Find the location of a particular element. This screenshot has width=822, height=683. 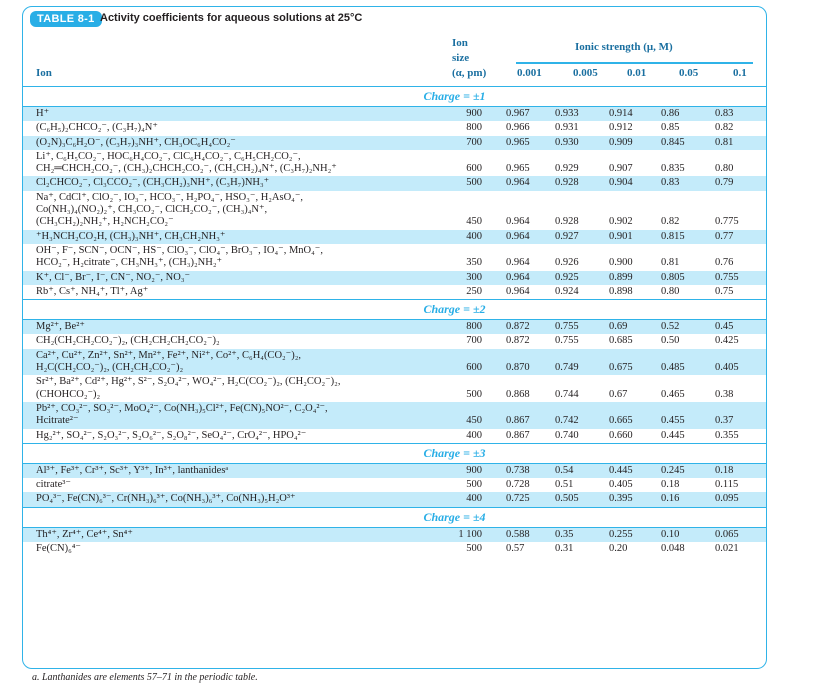

activity-coefficient-cell: 0.81 is located at coordinates (724, 142).